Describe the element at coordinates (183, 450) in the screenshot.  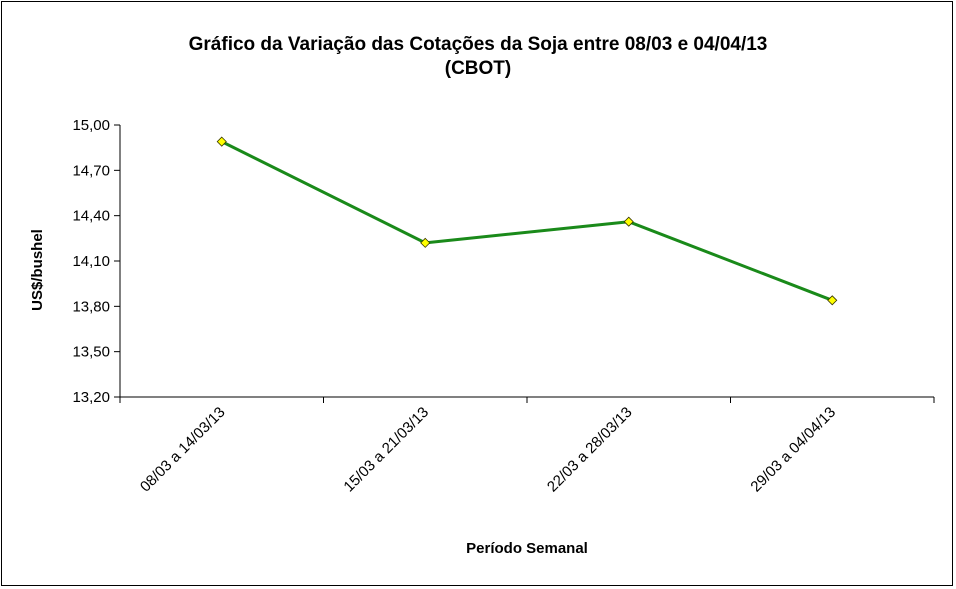
I see `x-tick-label: 08/03 a 14/03/13` at that location.